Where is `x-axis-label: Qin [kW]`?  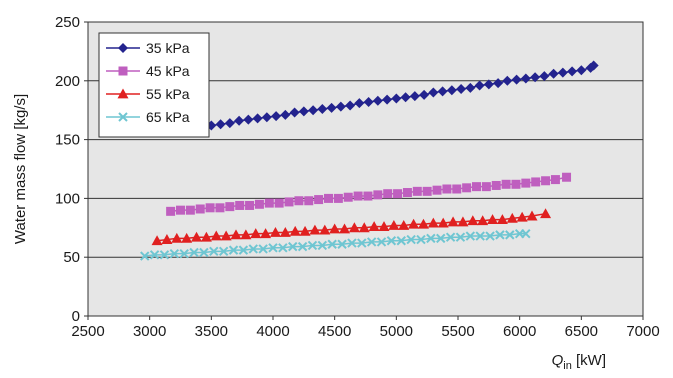 x-axis-label: Qin [kW] is located at coordinates (579, 362).